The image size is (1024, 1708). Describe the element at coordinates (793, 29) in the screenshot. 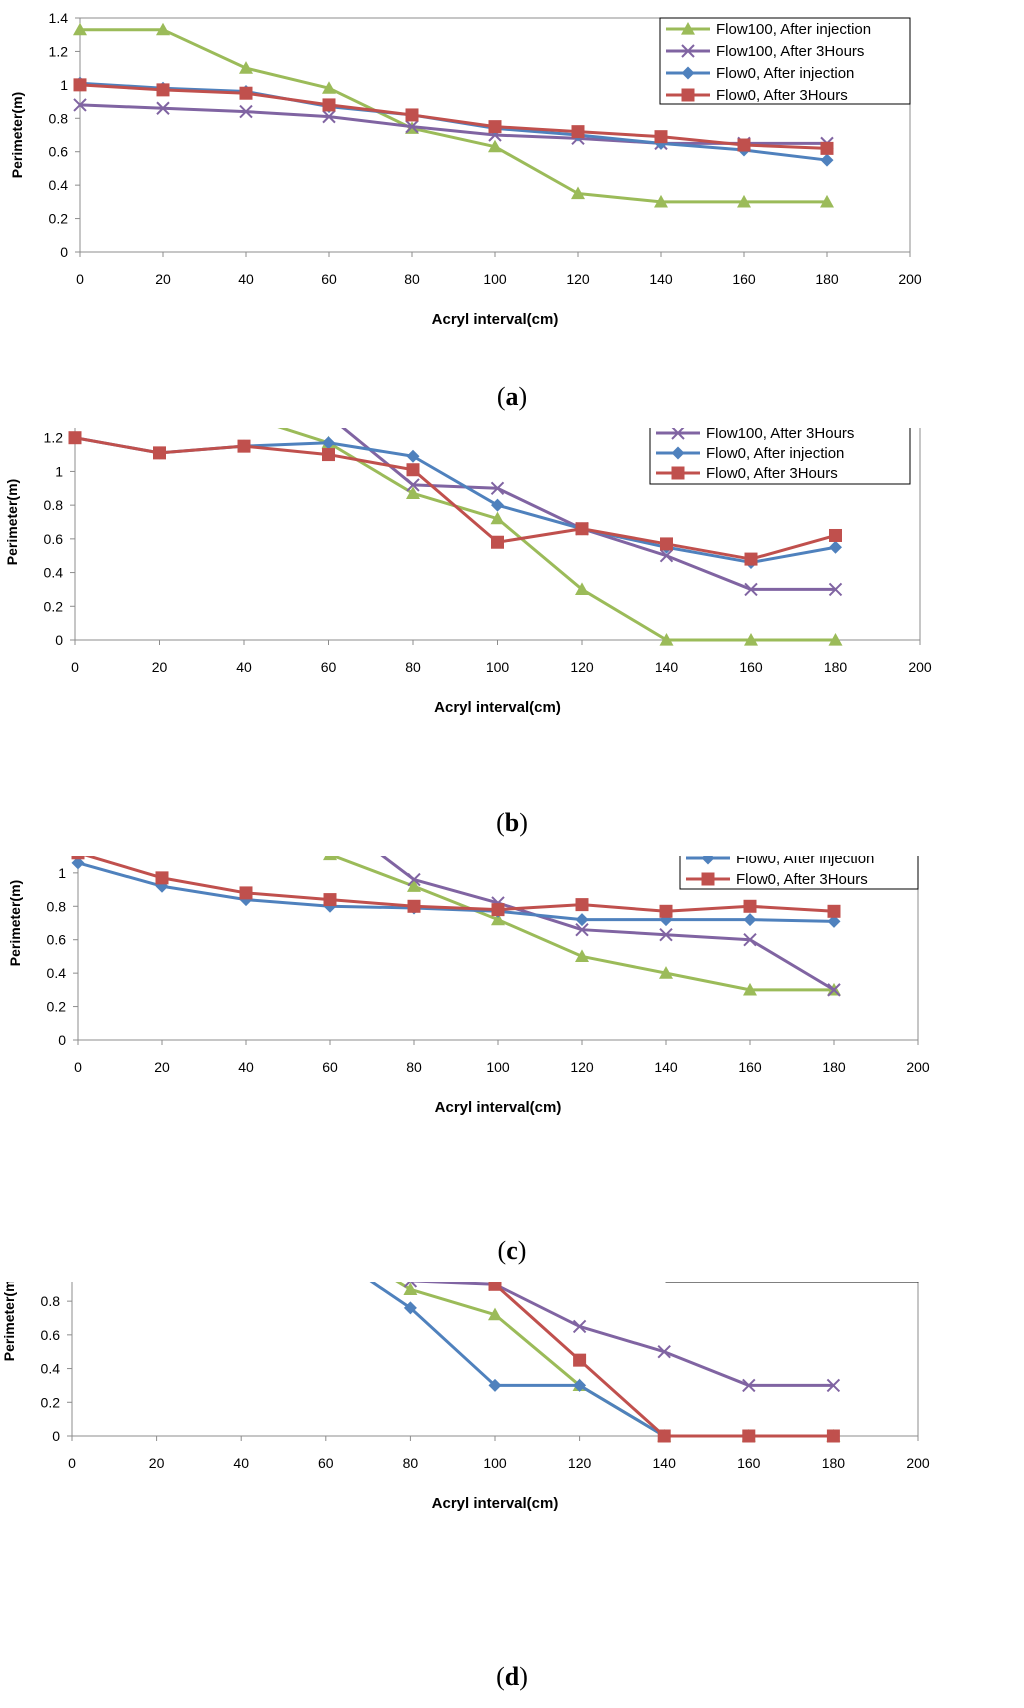

I see `legend-entry: Flow100, After injection` at that location.